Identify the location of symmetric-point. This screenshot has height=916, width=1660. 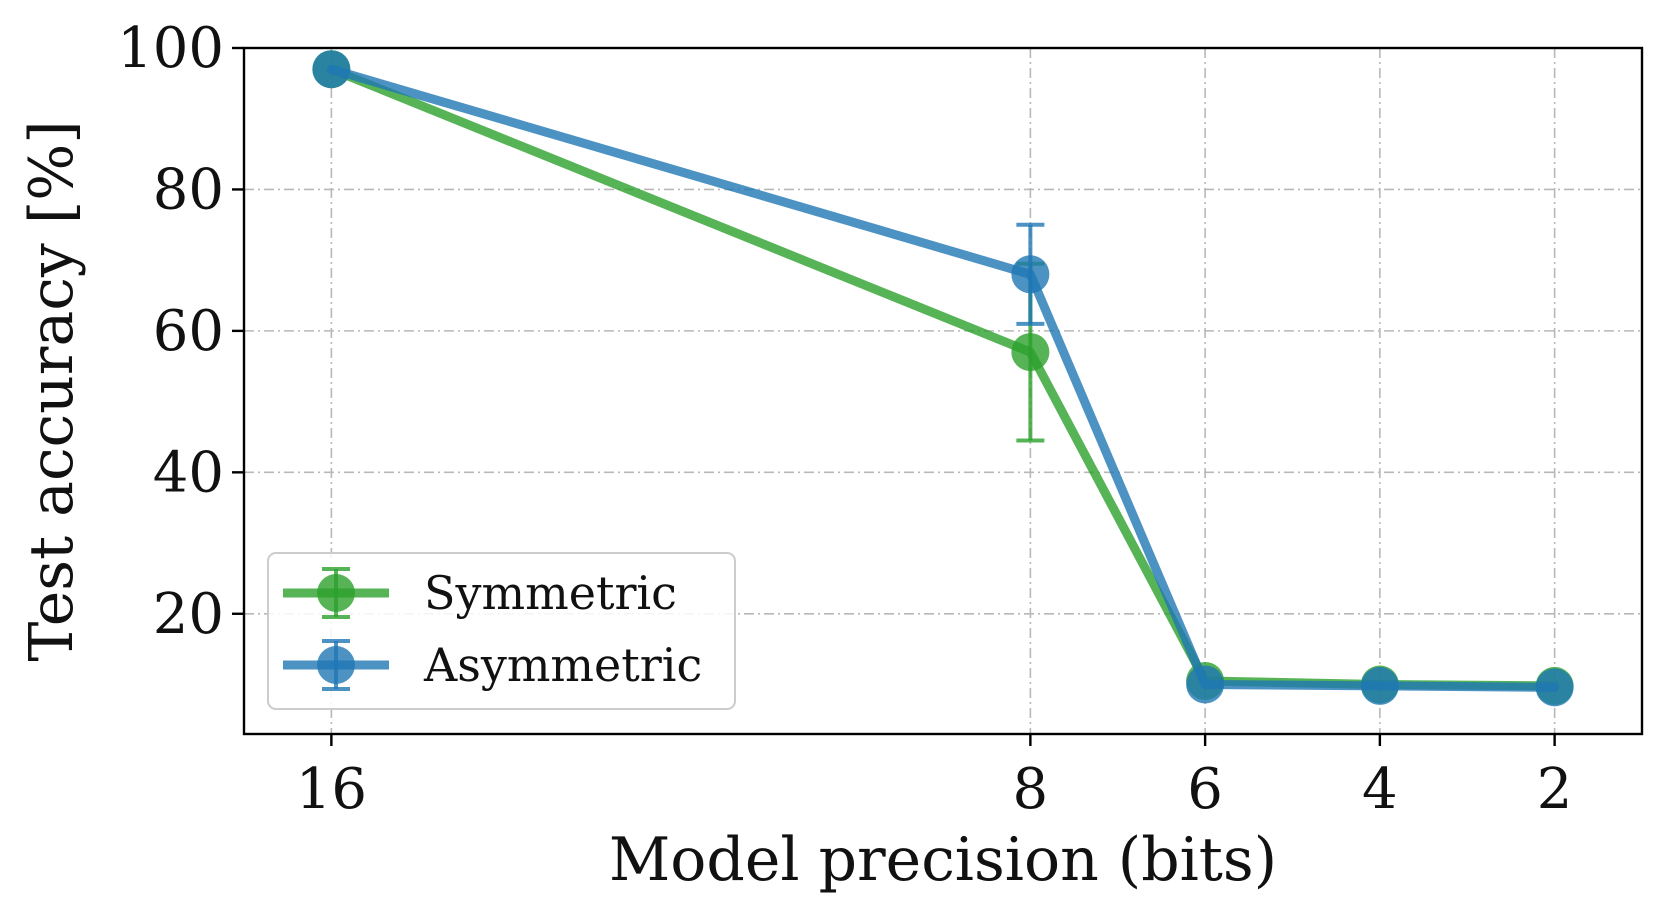
(1030, 352).